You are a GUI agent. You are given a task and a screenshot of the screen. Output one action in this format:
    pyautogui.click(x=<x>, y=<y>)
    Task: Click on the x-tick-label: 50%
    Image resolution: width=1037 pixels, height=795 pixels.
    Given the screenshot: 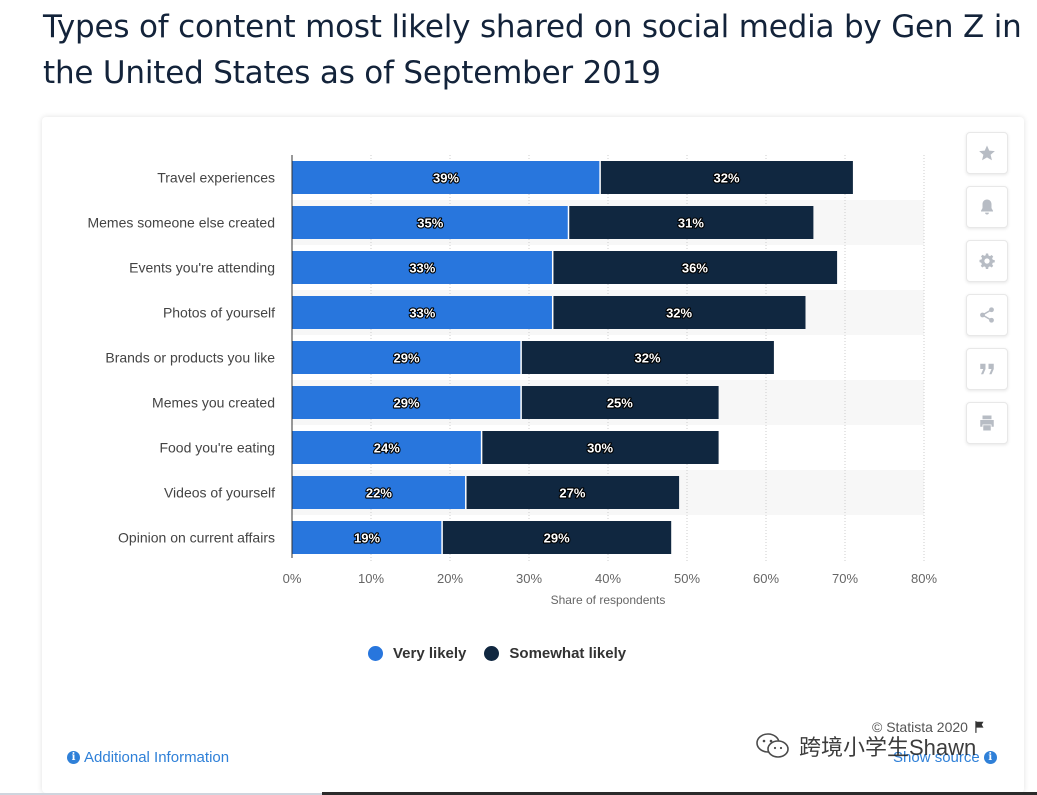 What is the action you would take?
    pyautogui.click(x=687, y=578)
    